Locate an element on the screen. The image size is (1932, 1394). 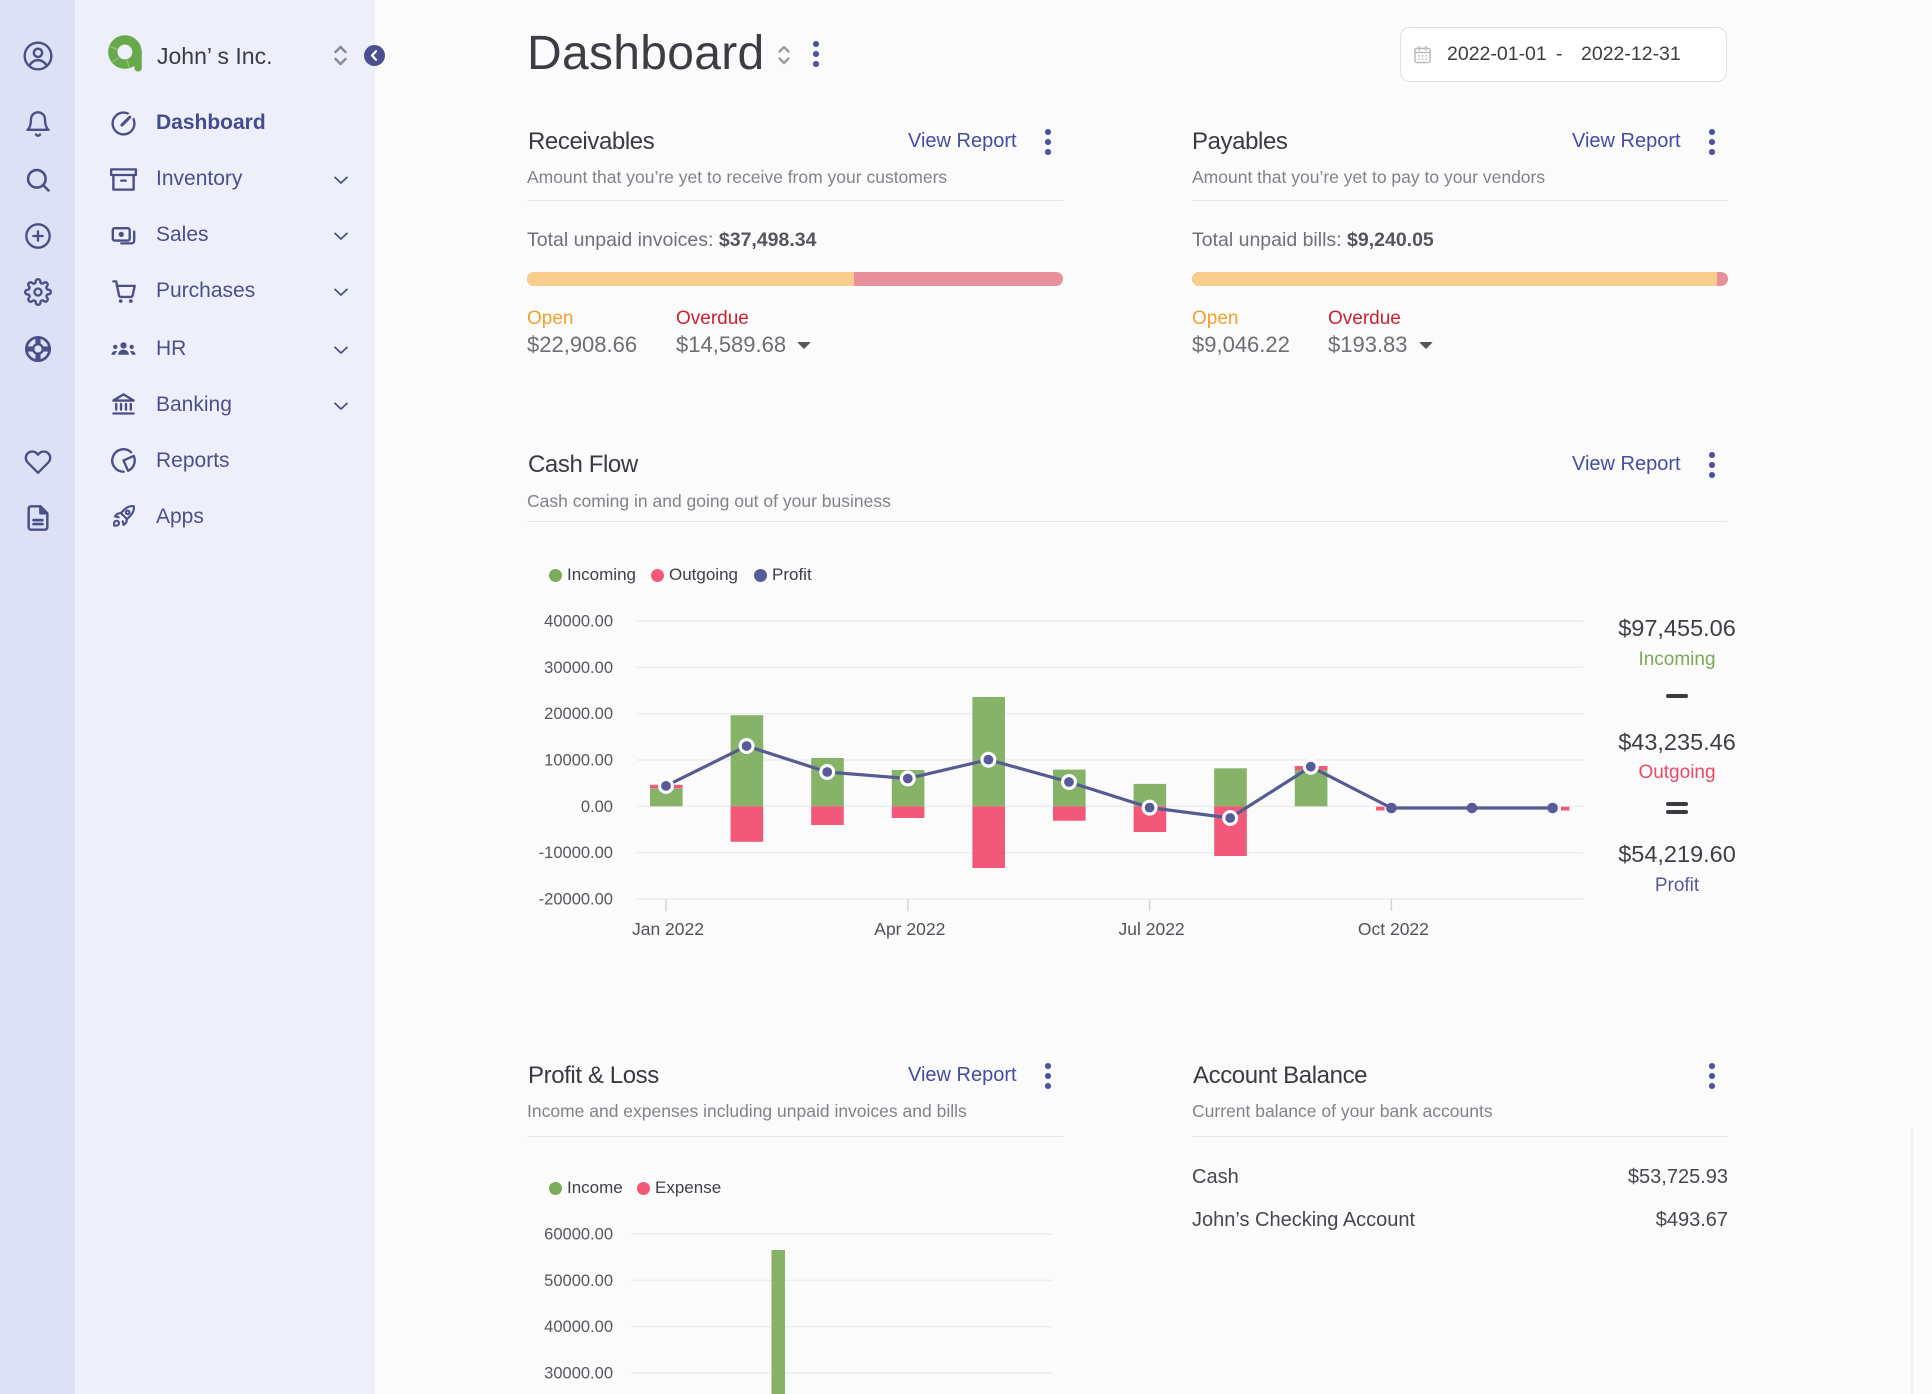
svg-text: -10000.00 is located at coordinates (576, 853).